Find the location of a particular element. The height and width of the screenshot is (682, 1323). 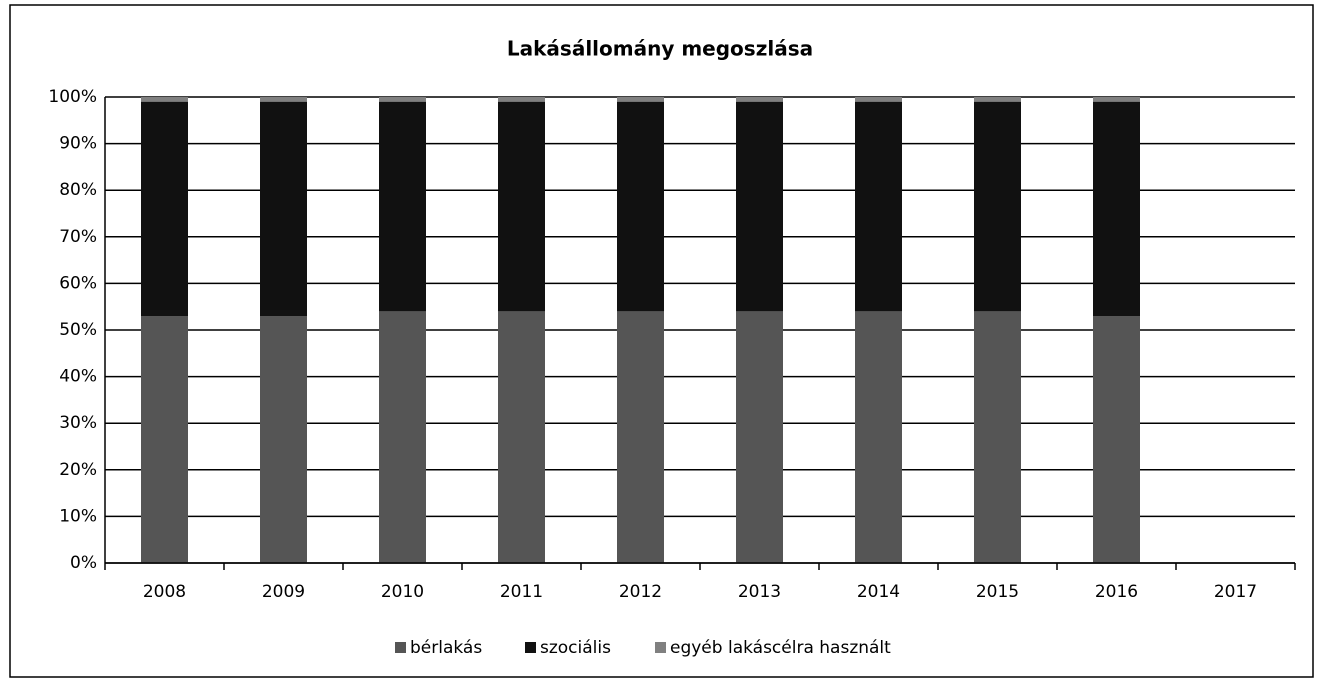

x-tick-label: 2014 is located at coordinates (878, 592).